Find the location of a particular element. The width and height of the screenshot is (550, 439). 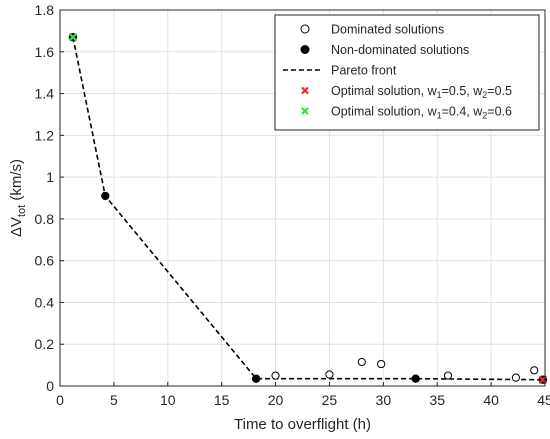

y-tick-label: 1.8 is located at coordinates (45, 10).